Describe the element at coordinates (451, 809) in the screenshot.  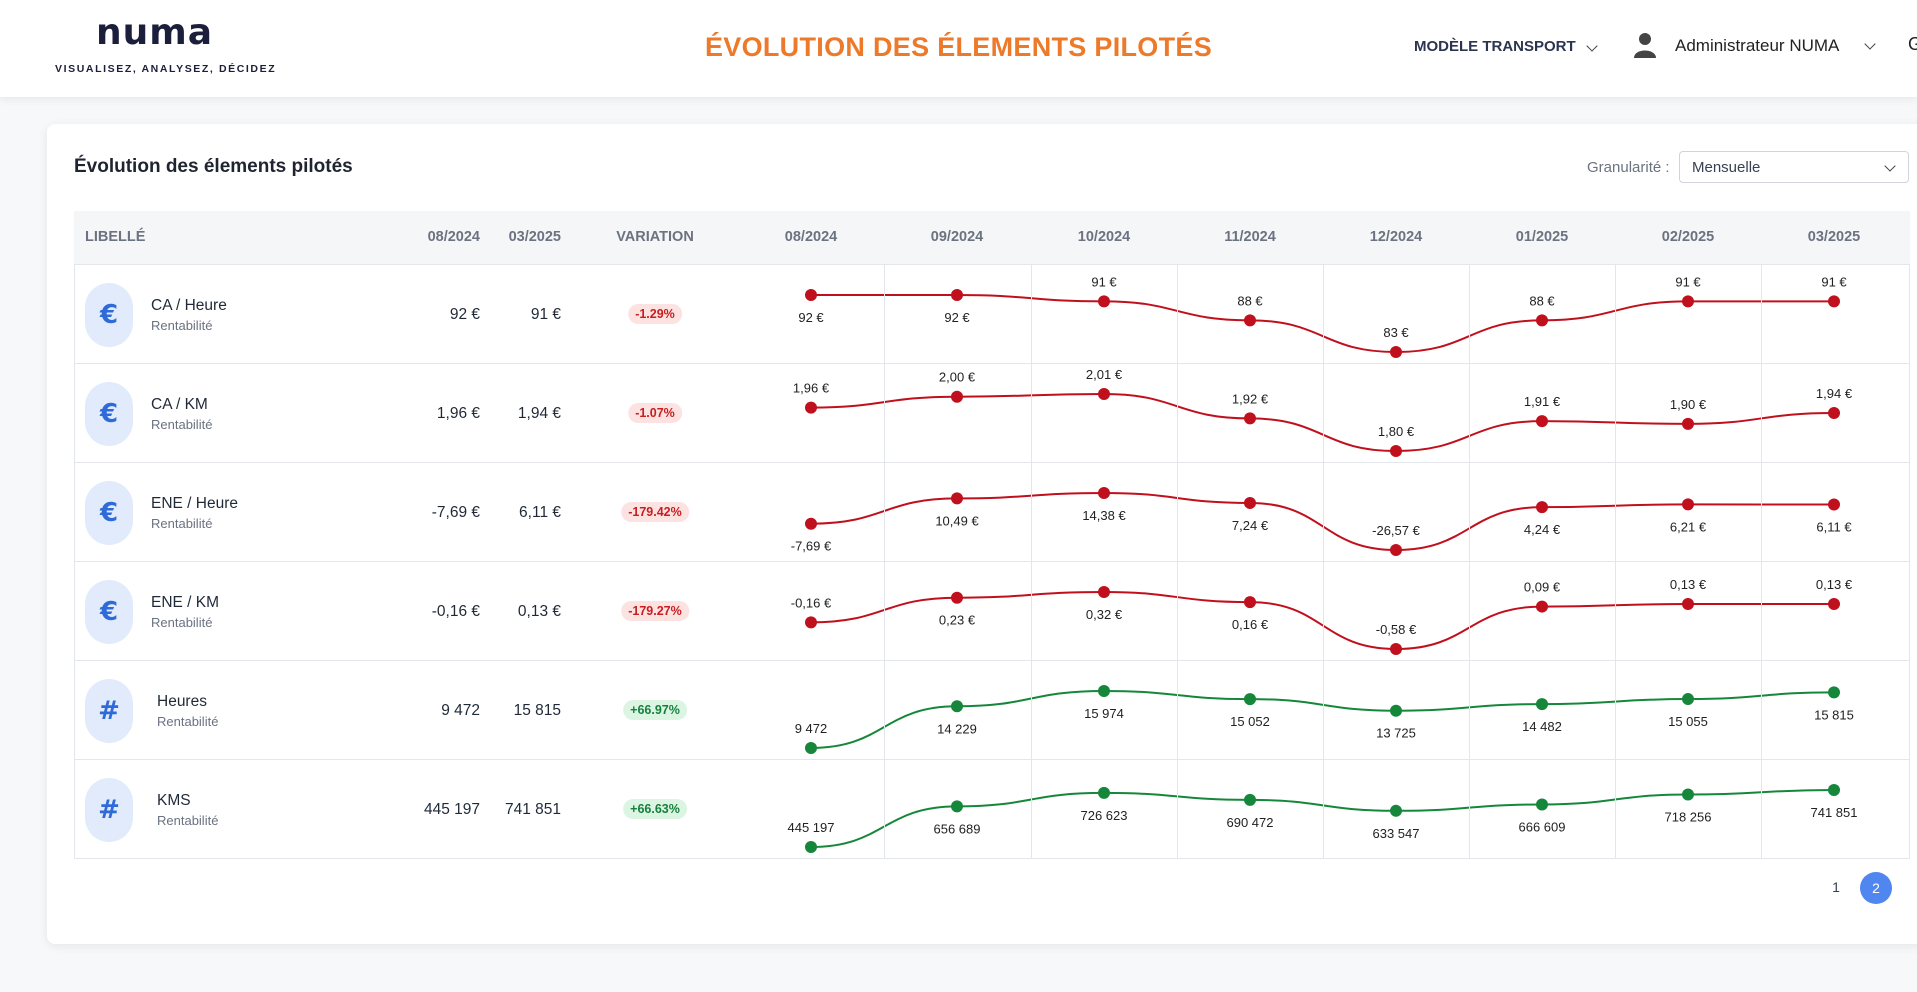
I see `start-value: 445 197` at that location.